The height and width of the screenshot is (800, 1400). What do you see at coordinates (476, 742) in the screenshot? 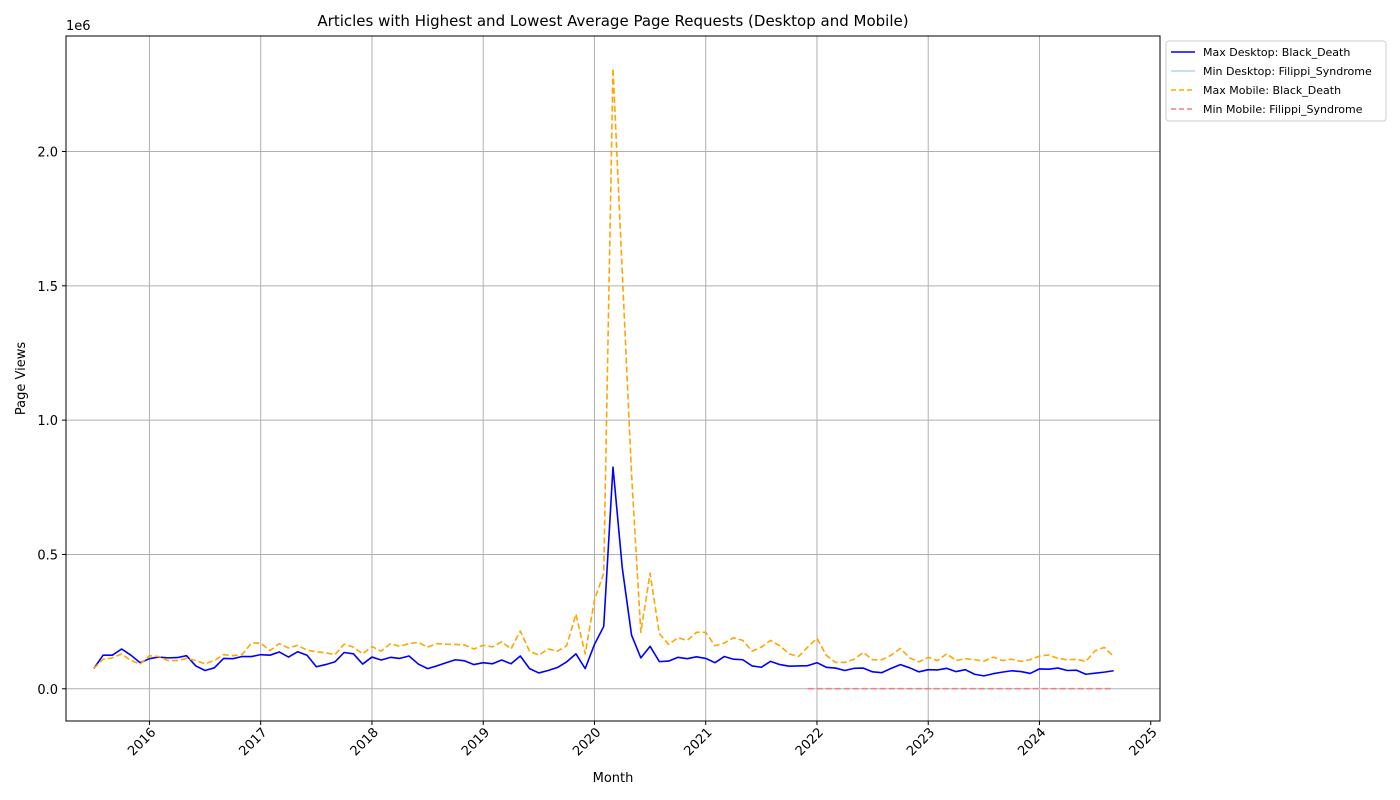
I see `x-tick-label: 2019` at bounding box center [476, 742].